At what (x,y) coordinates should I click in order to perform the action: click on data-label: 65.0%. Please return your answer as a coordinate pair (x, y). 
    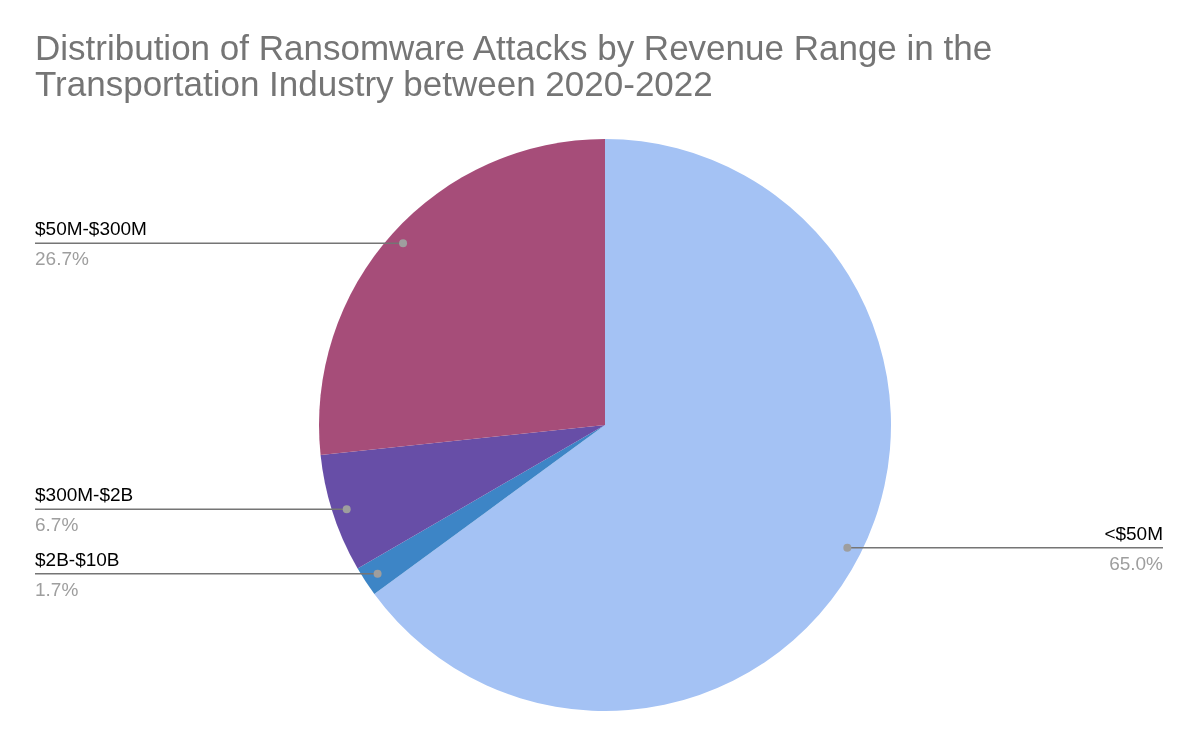
    Looking at the image, I should click on (1136, 563).